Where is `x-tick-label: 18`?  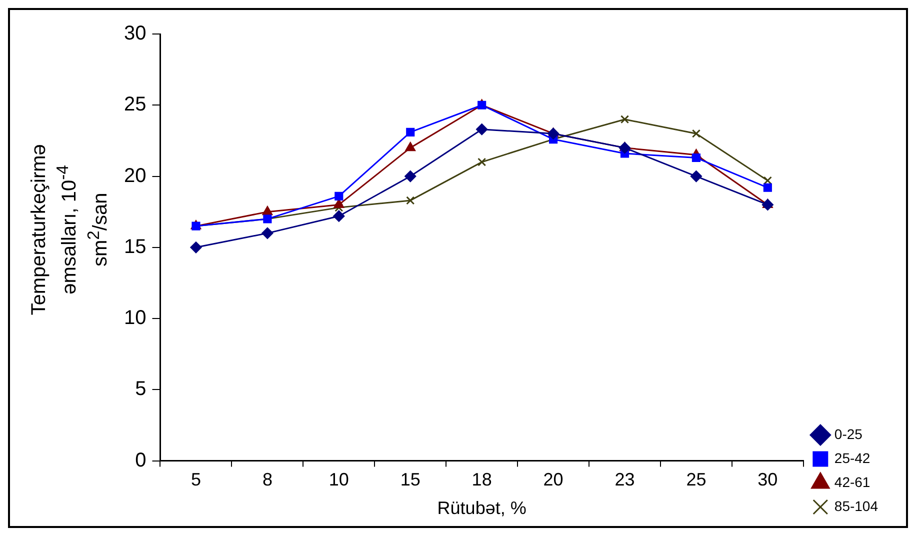 x-tick-label: 18 is located at coordinates (482, 480).